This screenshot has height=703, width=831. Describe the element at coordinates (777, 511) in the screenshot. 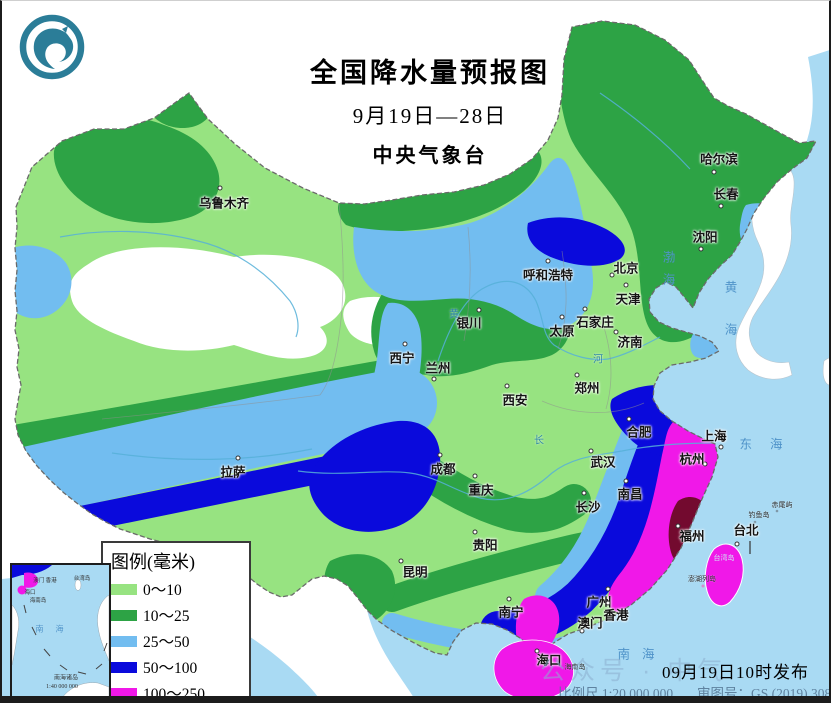

I see `chiwei-islet` at that location.